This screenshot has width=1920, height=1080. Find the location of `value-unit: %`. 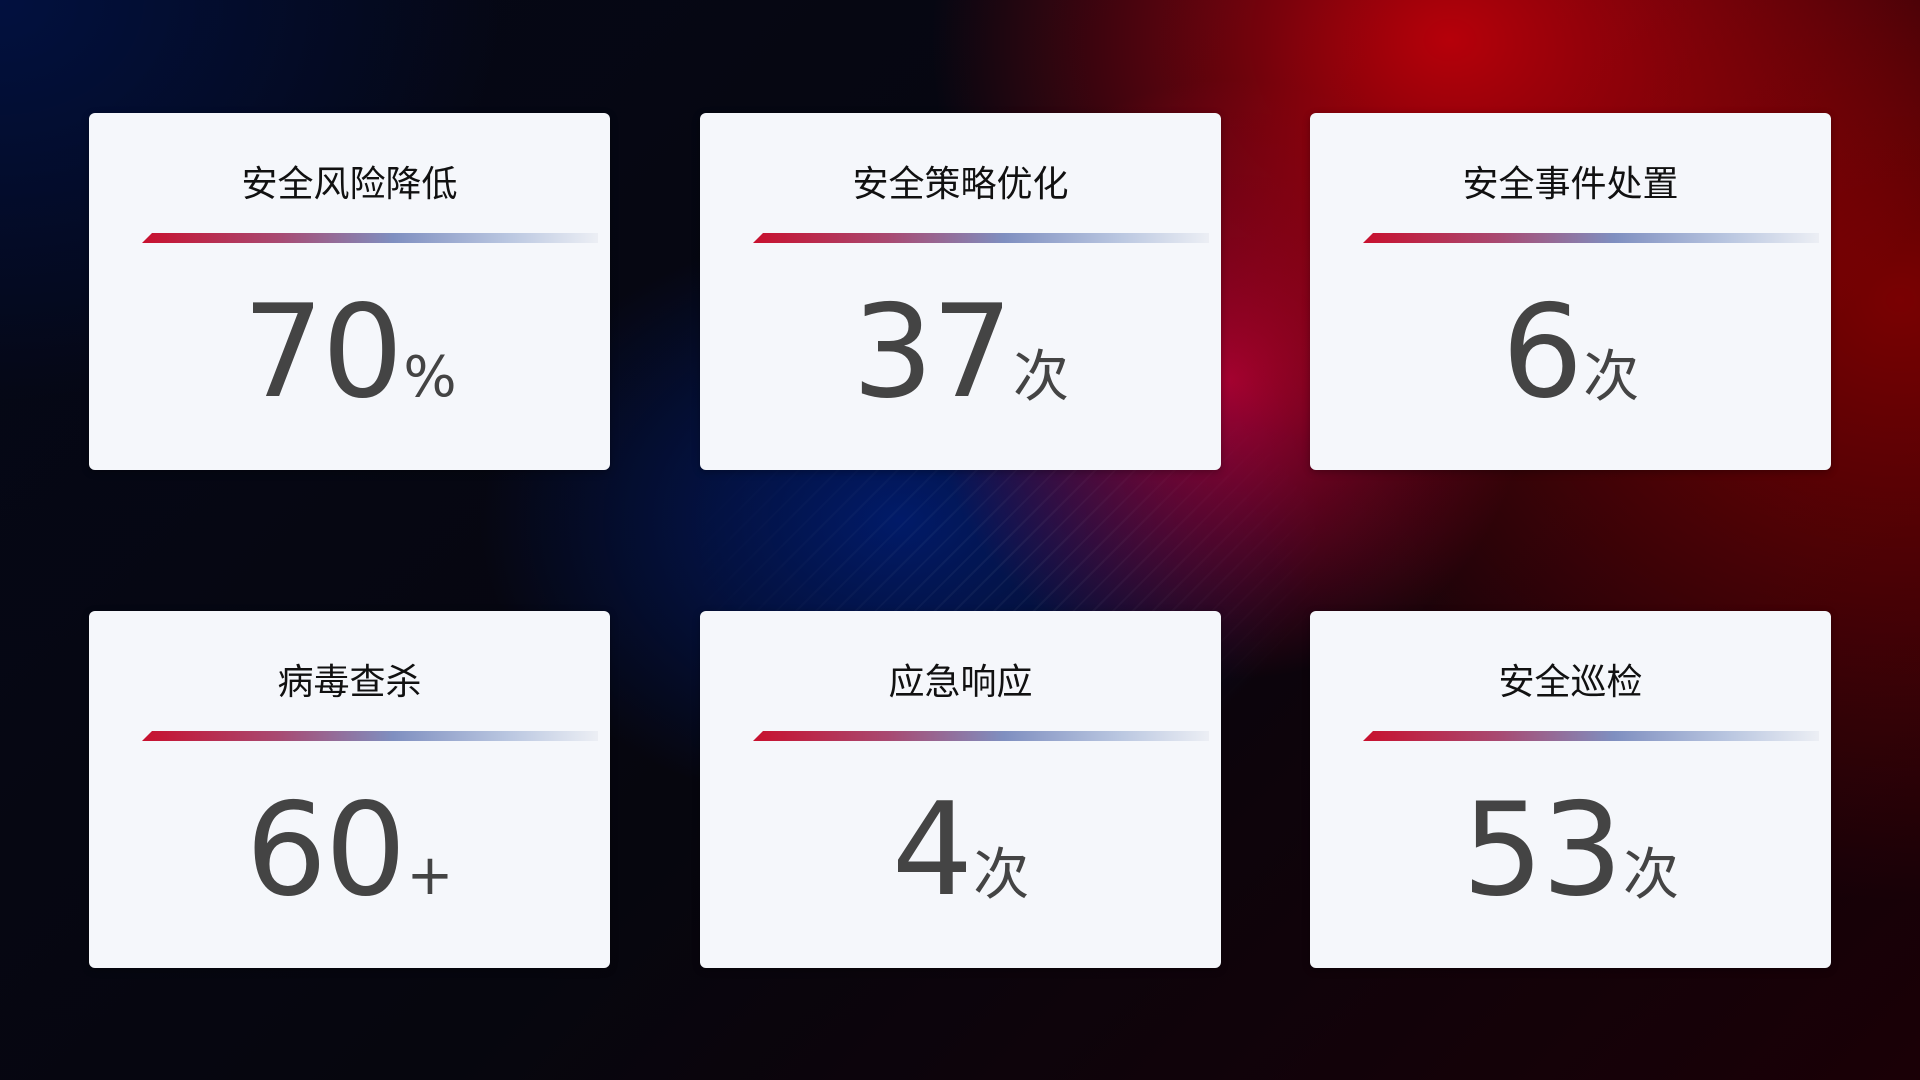

value-unit: % is located at coordinates (430, 377).